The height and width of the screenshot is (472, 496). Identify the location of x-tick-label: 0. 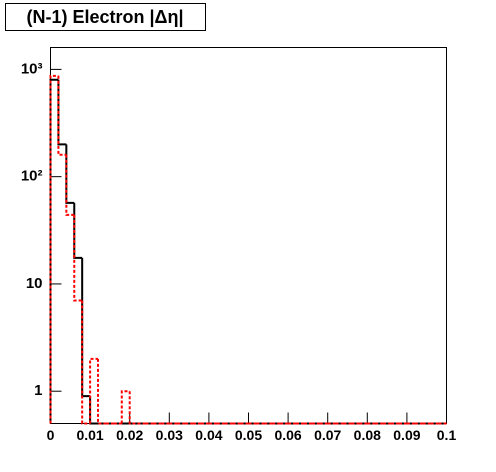
(51, 435).